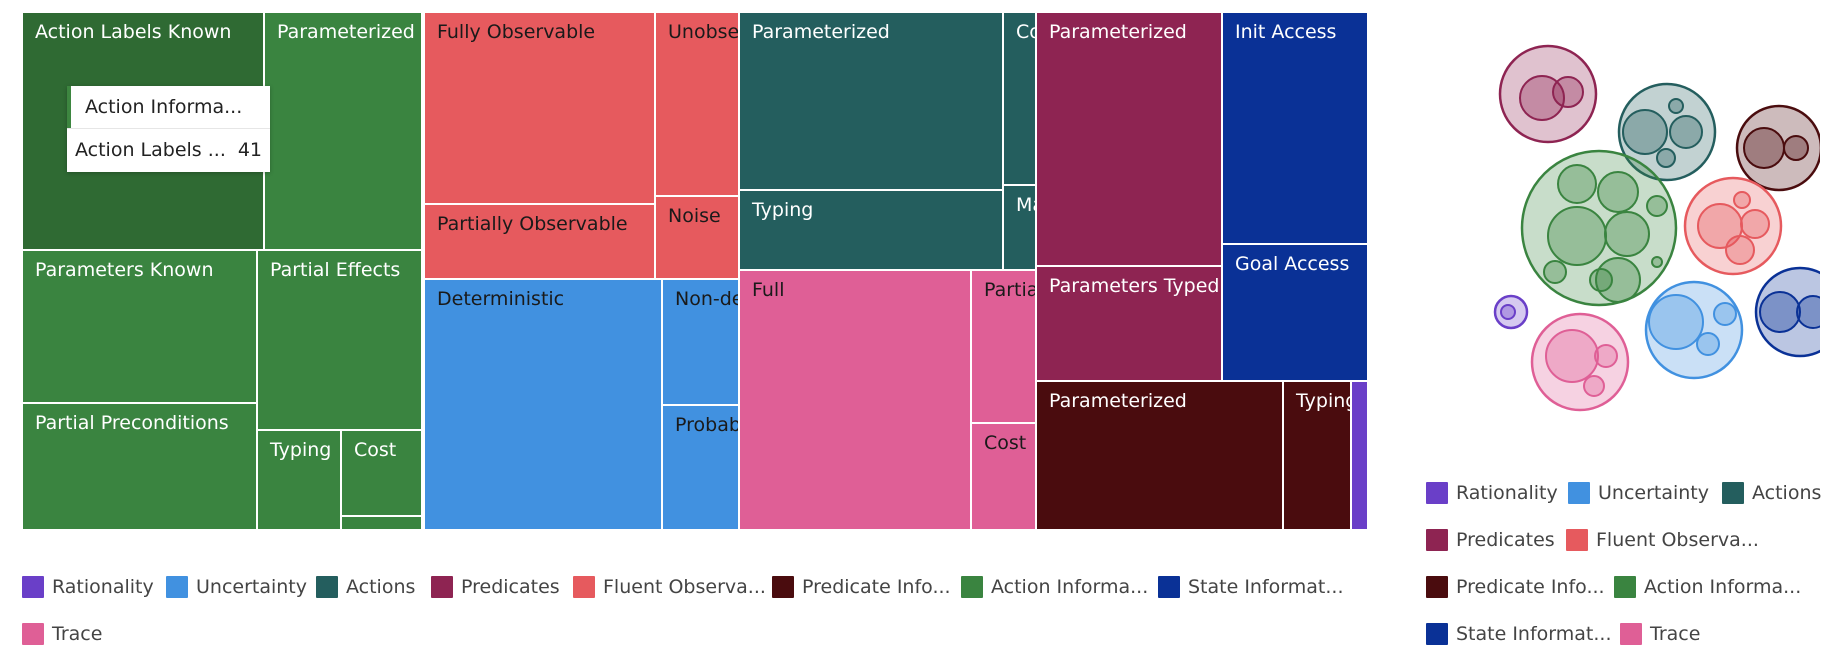 The image size is (1828, 668). I want to click on bubble-predicate-information, so click(1777, 148).